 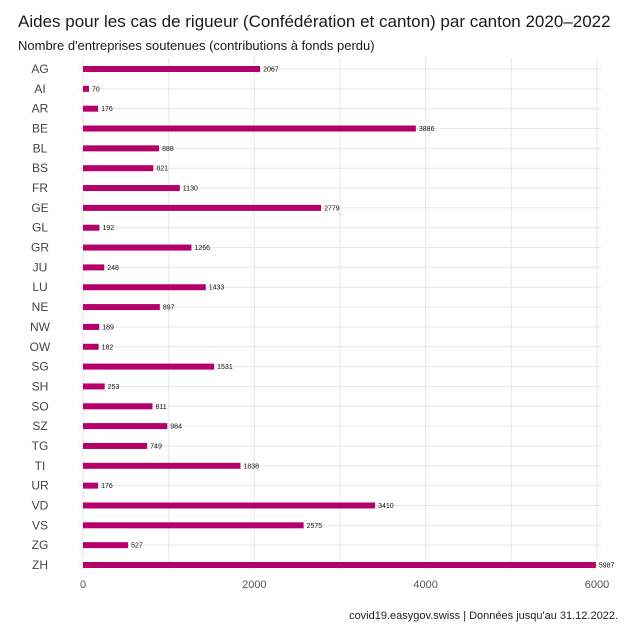 What do you see at coordinates (118, 406) in the screenshot?
I see `bar-so` at bounding box center [118, 406].